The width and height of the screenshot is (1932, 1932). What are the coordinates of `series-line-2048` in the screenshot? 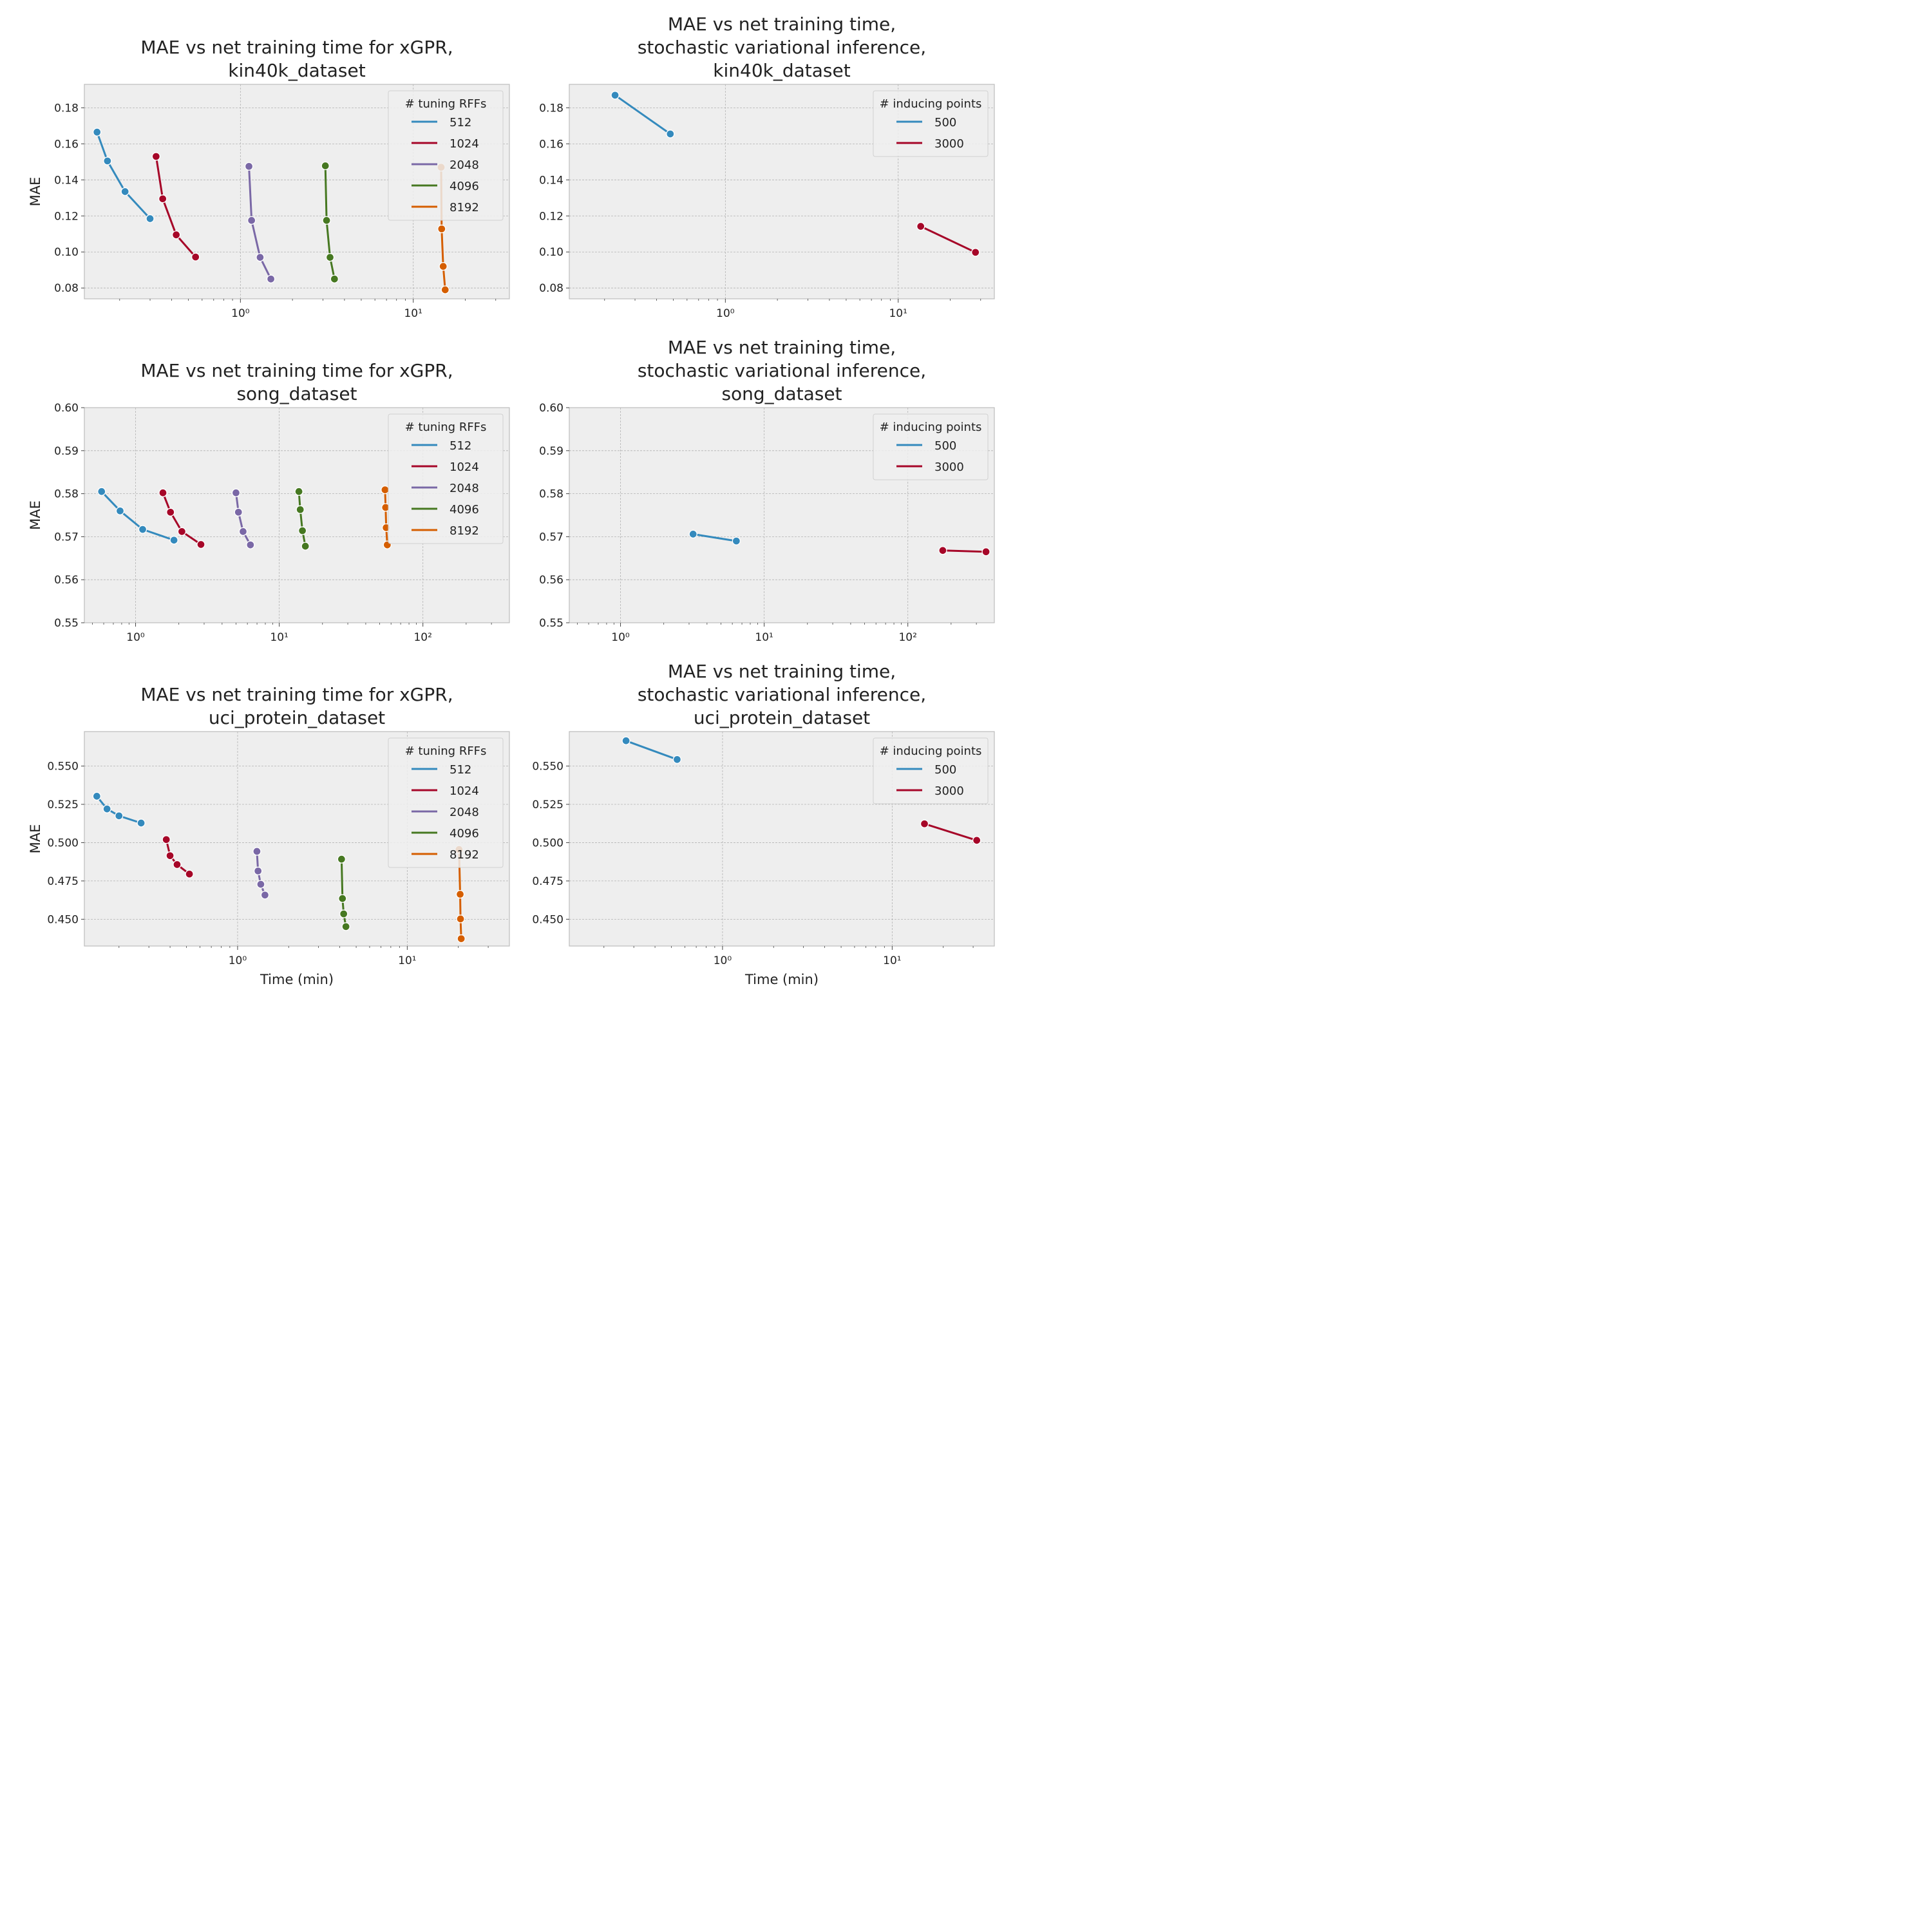 It's located at (243, 519).